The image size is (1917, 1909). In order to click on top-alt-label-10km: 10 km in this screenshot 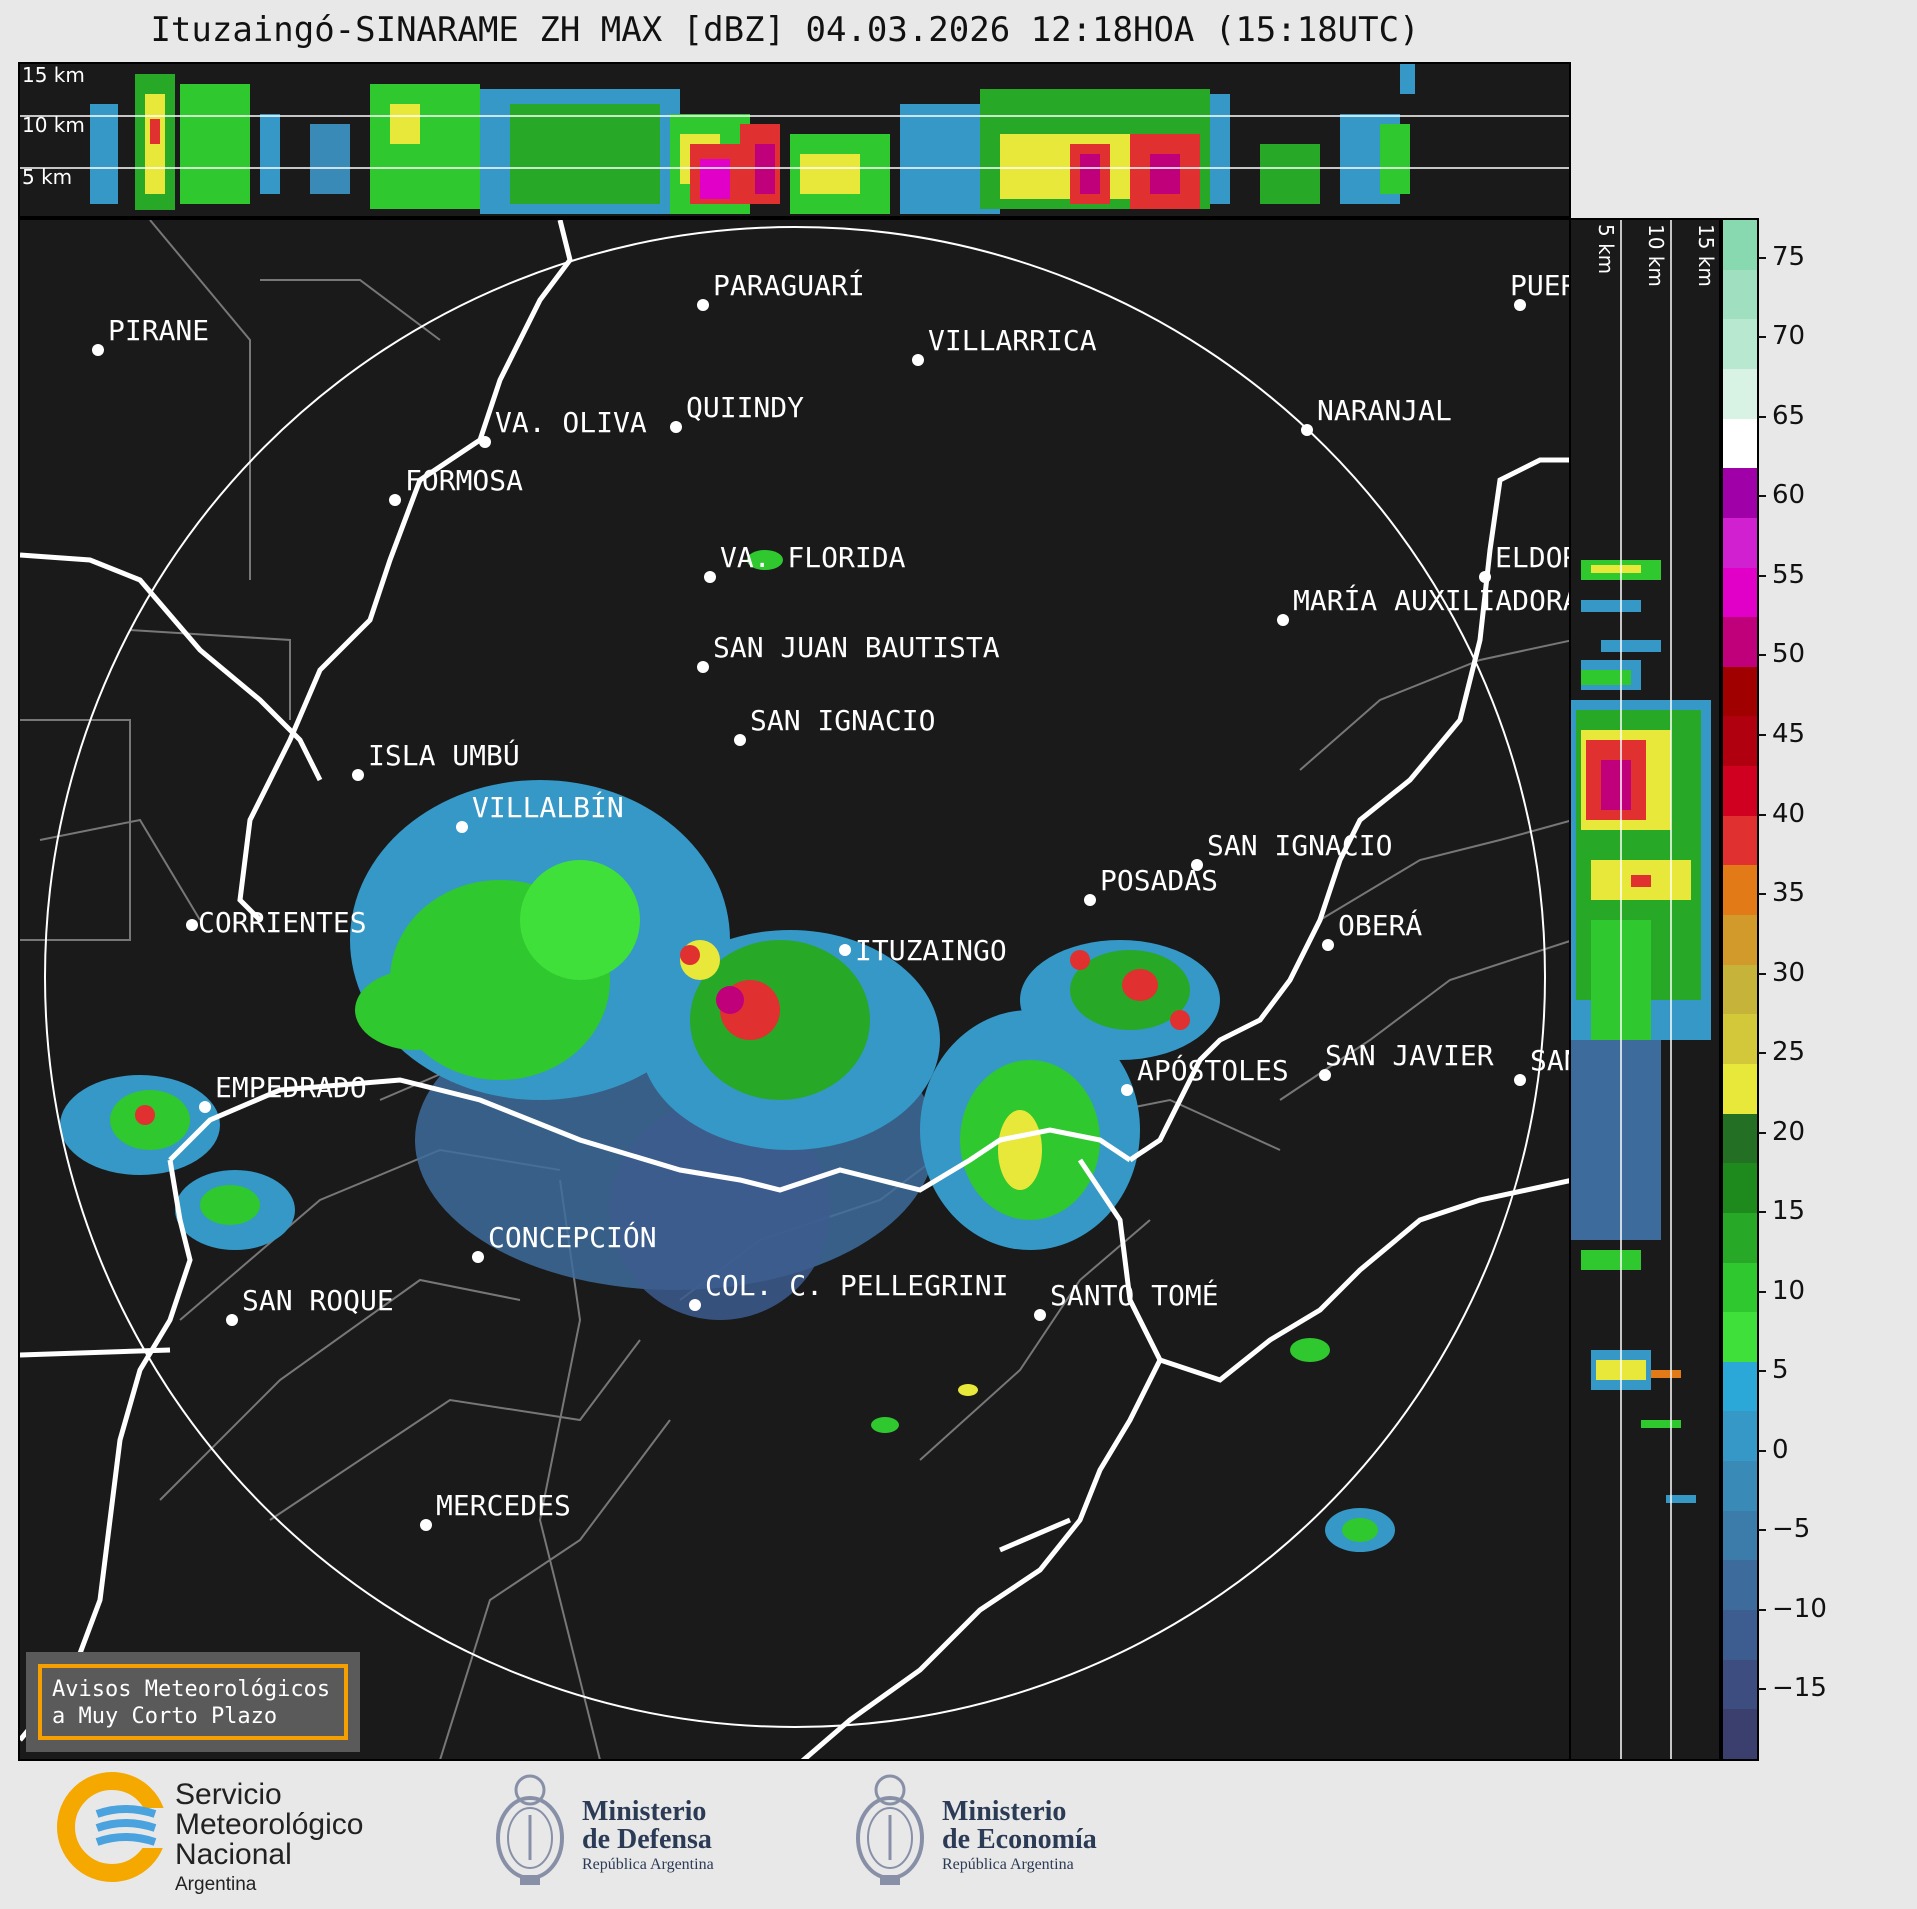, I will do `click(53, 125)`.